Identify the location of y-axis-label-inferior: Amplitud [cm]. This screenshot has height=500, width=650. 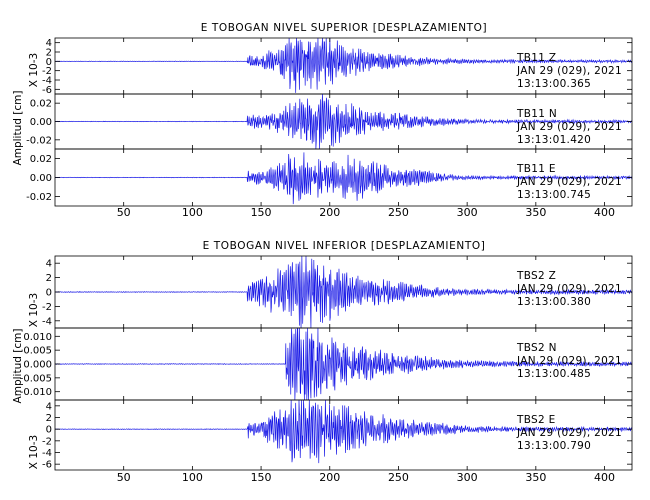
(18, 366).